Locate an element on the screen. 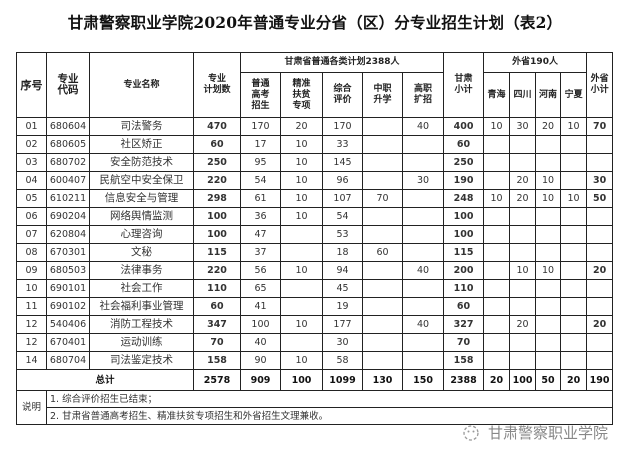 This screenshot has height=463, width=630. header-qinghai: 青海 is located at coordinates (497, 95).